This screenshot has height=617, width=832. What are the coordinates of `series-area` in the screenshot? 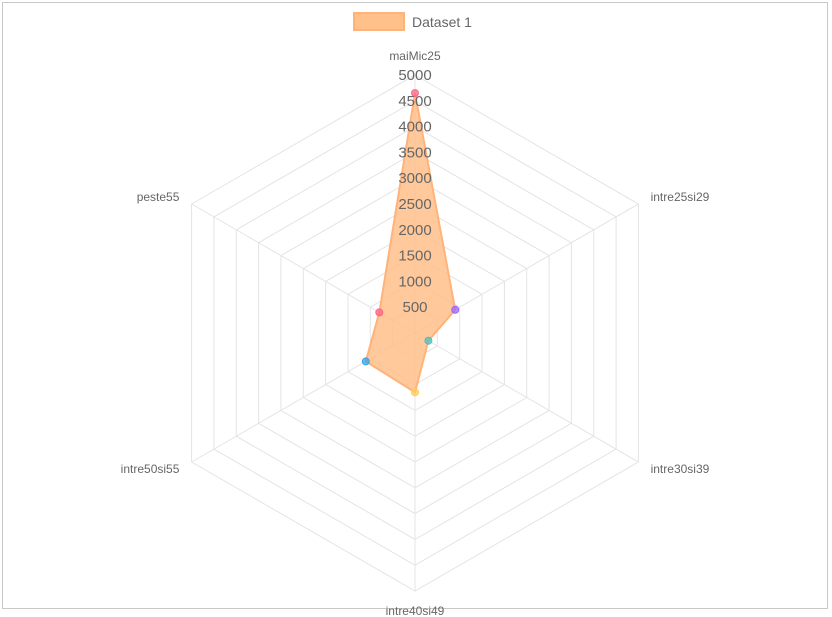 It's located at (410, 243).